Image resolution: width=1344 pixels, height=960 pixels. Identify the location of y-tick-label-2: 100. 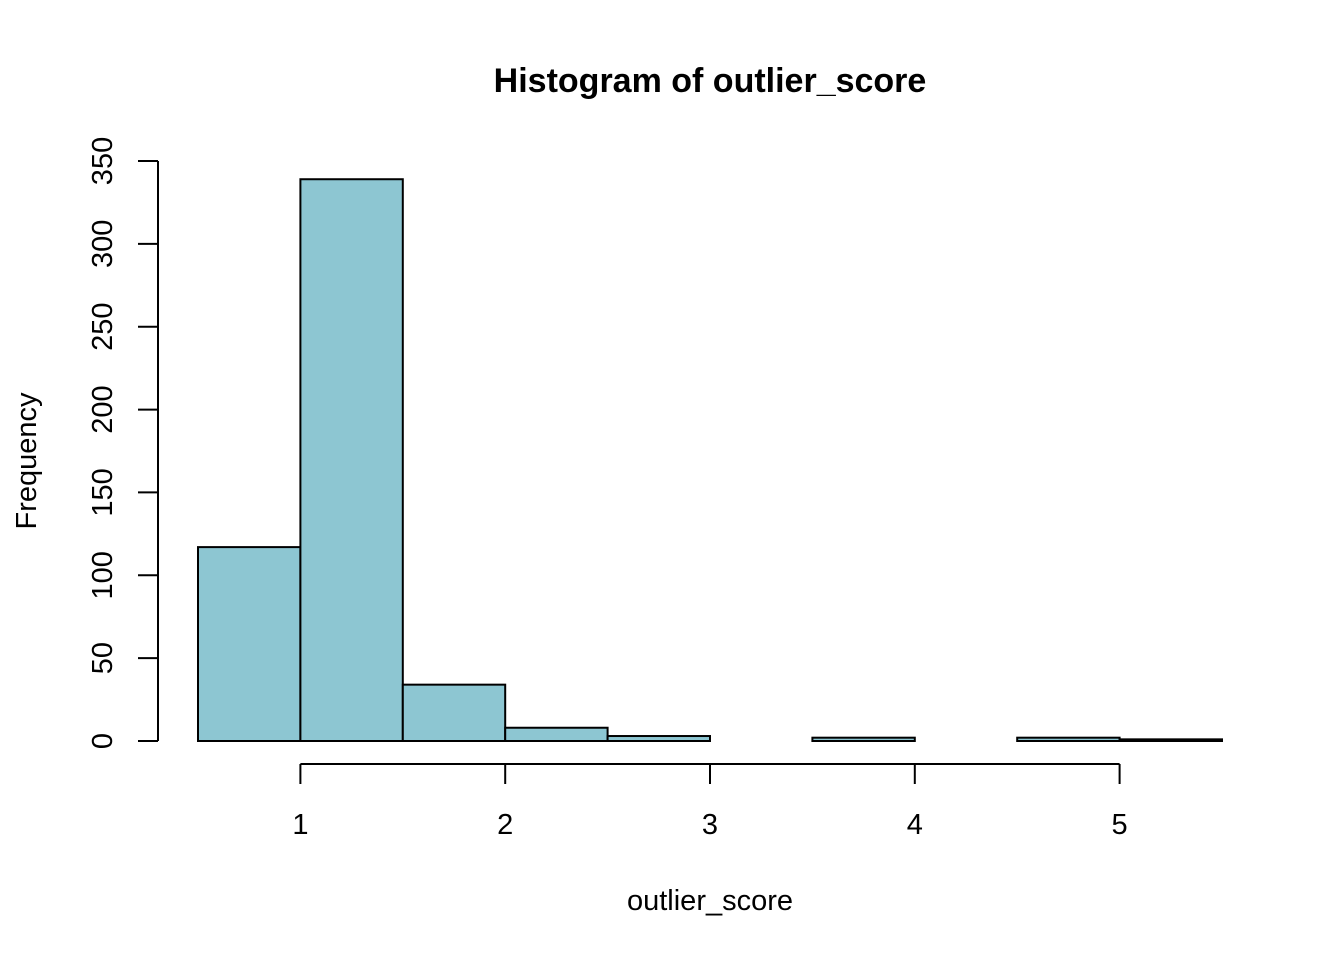
(103, 575).